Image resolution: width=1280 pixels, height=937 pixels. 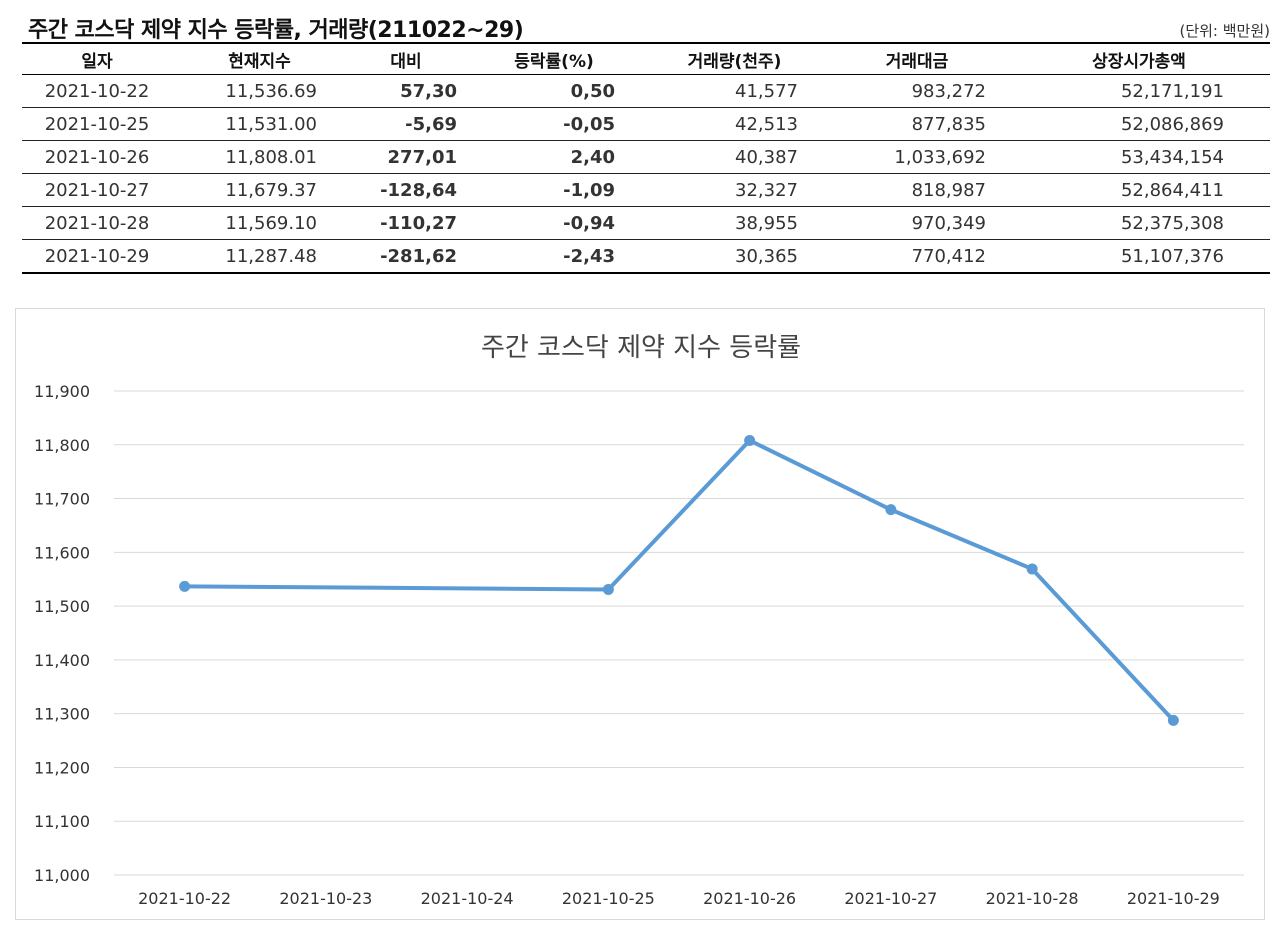 I want to click on cell-diff: -5,69, so click(x=406, y=124).